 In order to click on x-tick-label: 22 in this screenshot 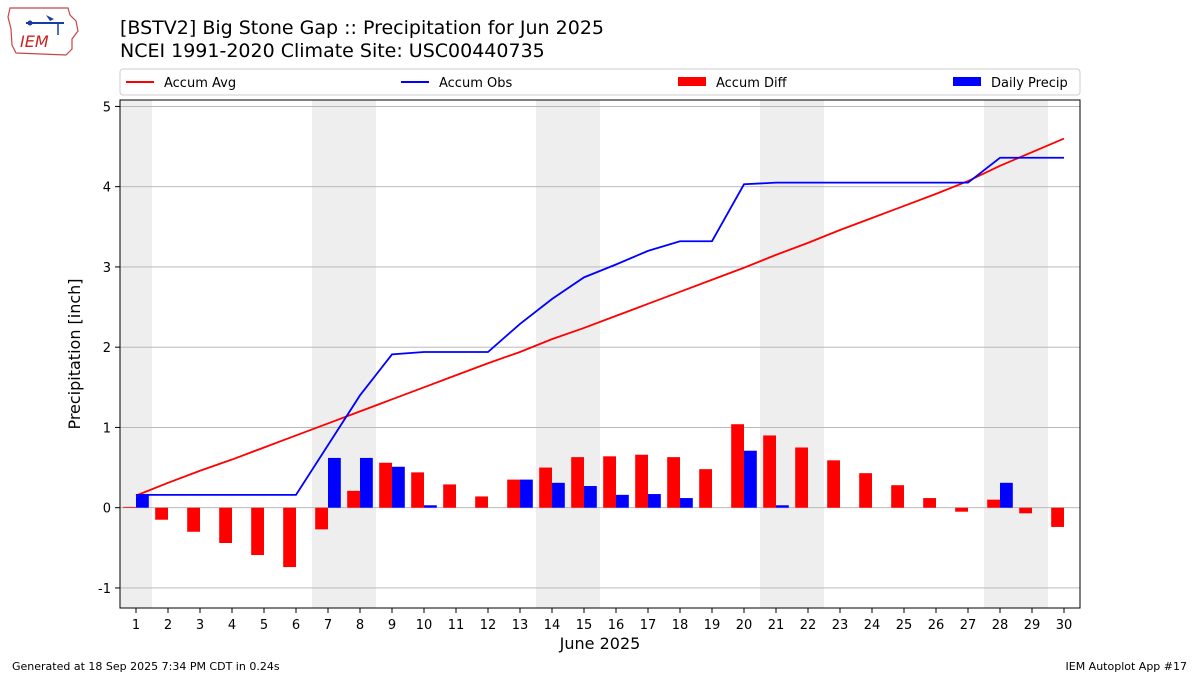, I will do `click(808, 625)`.